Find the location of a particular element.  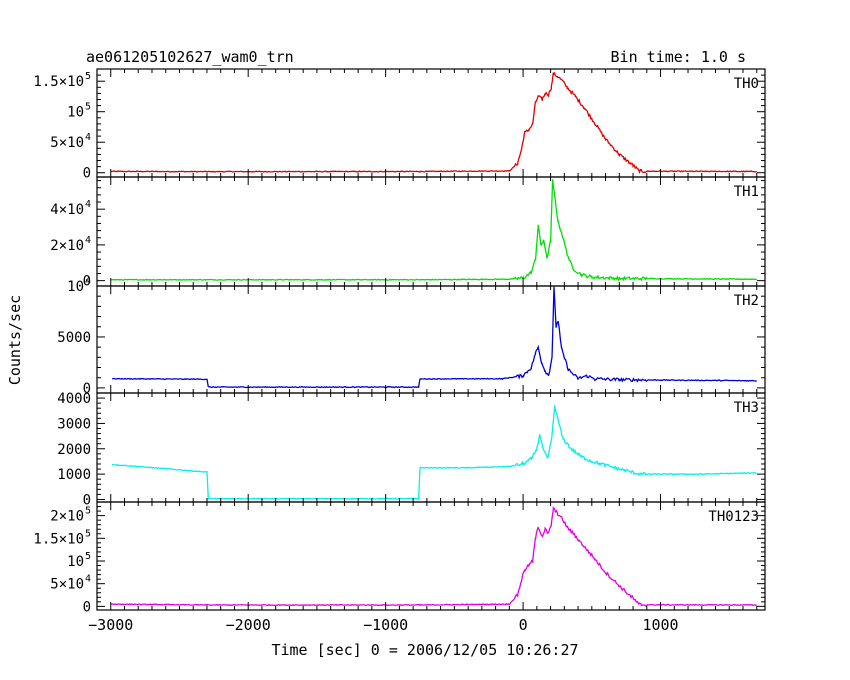

x-tick-label: 1000 is located at coordinates (660, 625).